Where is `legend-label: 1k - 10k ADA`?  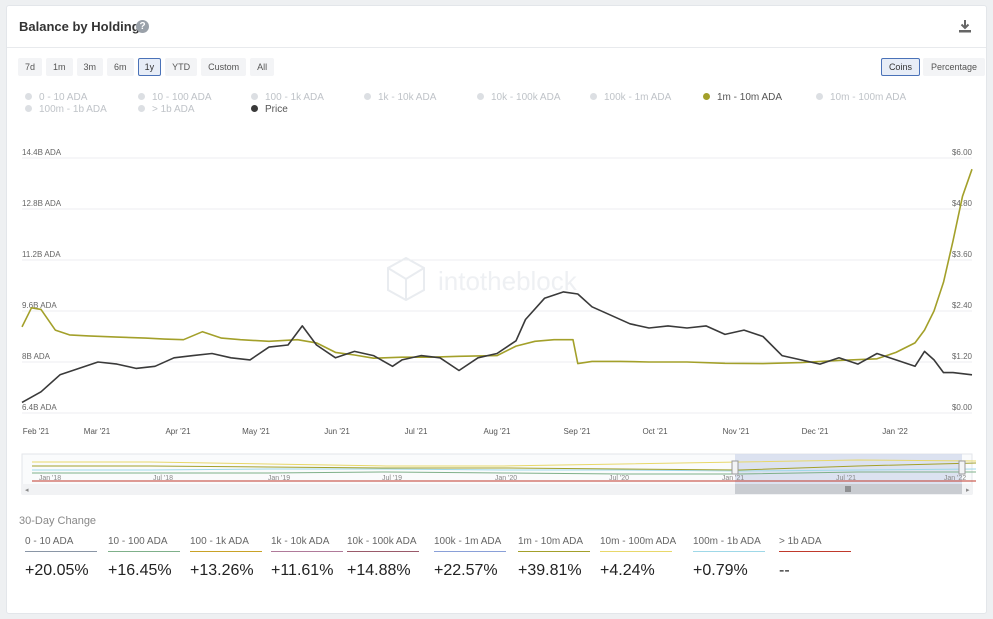
legend-label: 1k - 10k ADA is located at coordinates (407, 97).